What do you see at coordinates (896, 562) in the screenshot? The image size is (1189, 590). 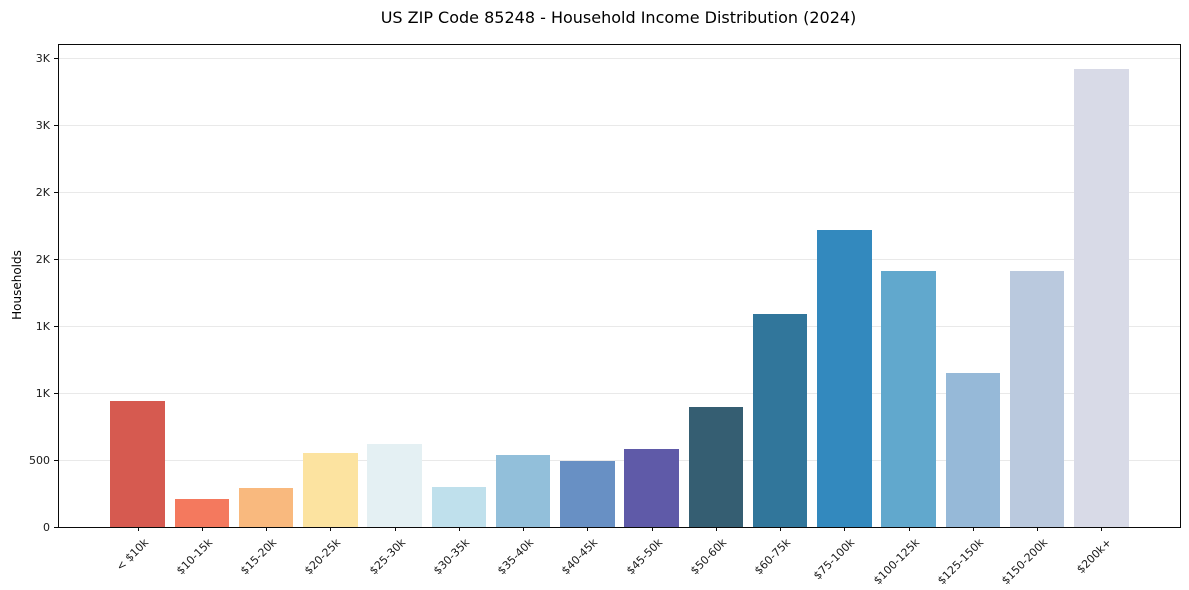 I see `x-tick-label: $100-125k` at bounding box center [896, 562].